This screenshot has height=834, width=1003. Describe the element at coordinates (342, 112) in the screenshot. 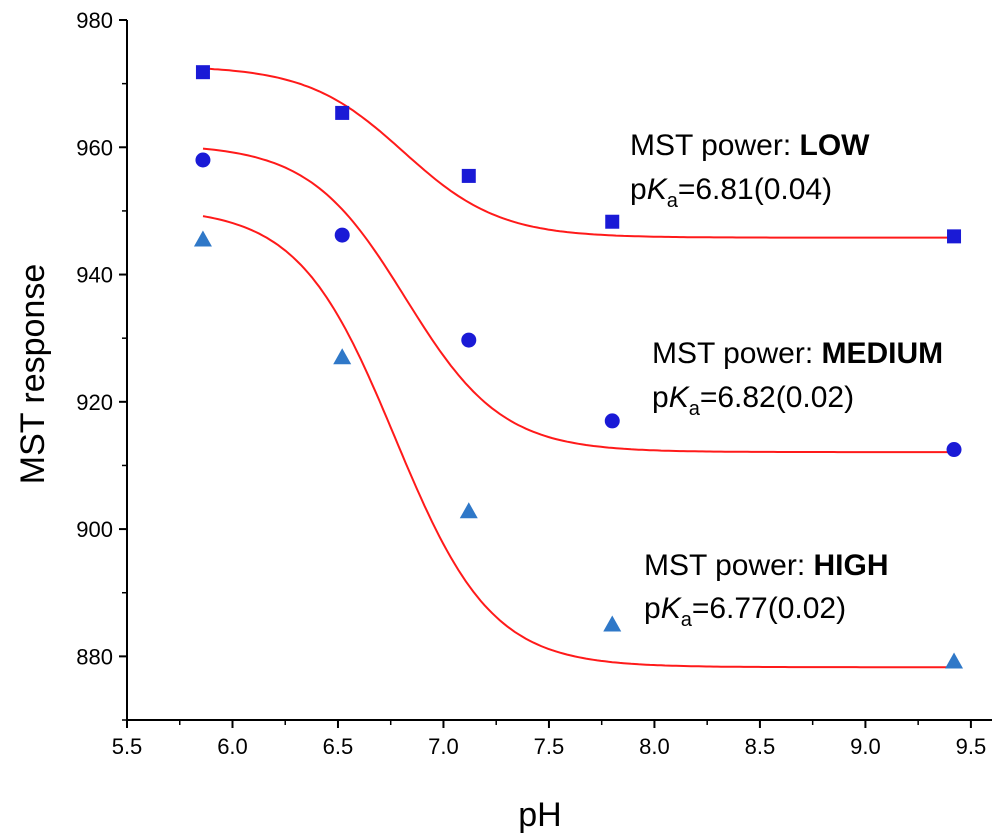

I see `data-point-s0-p1` at that location.